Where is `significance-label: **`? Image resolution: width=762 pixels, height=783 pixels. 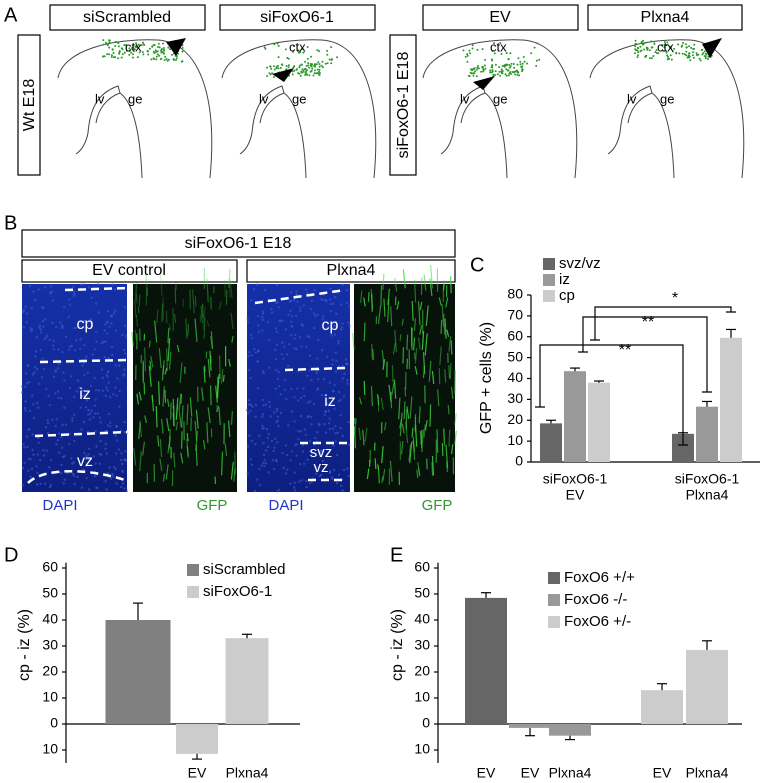
significance-label: ** is located at coordinates (625, 350).